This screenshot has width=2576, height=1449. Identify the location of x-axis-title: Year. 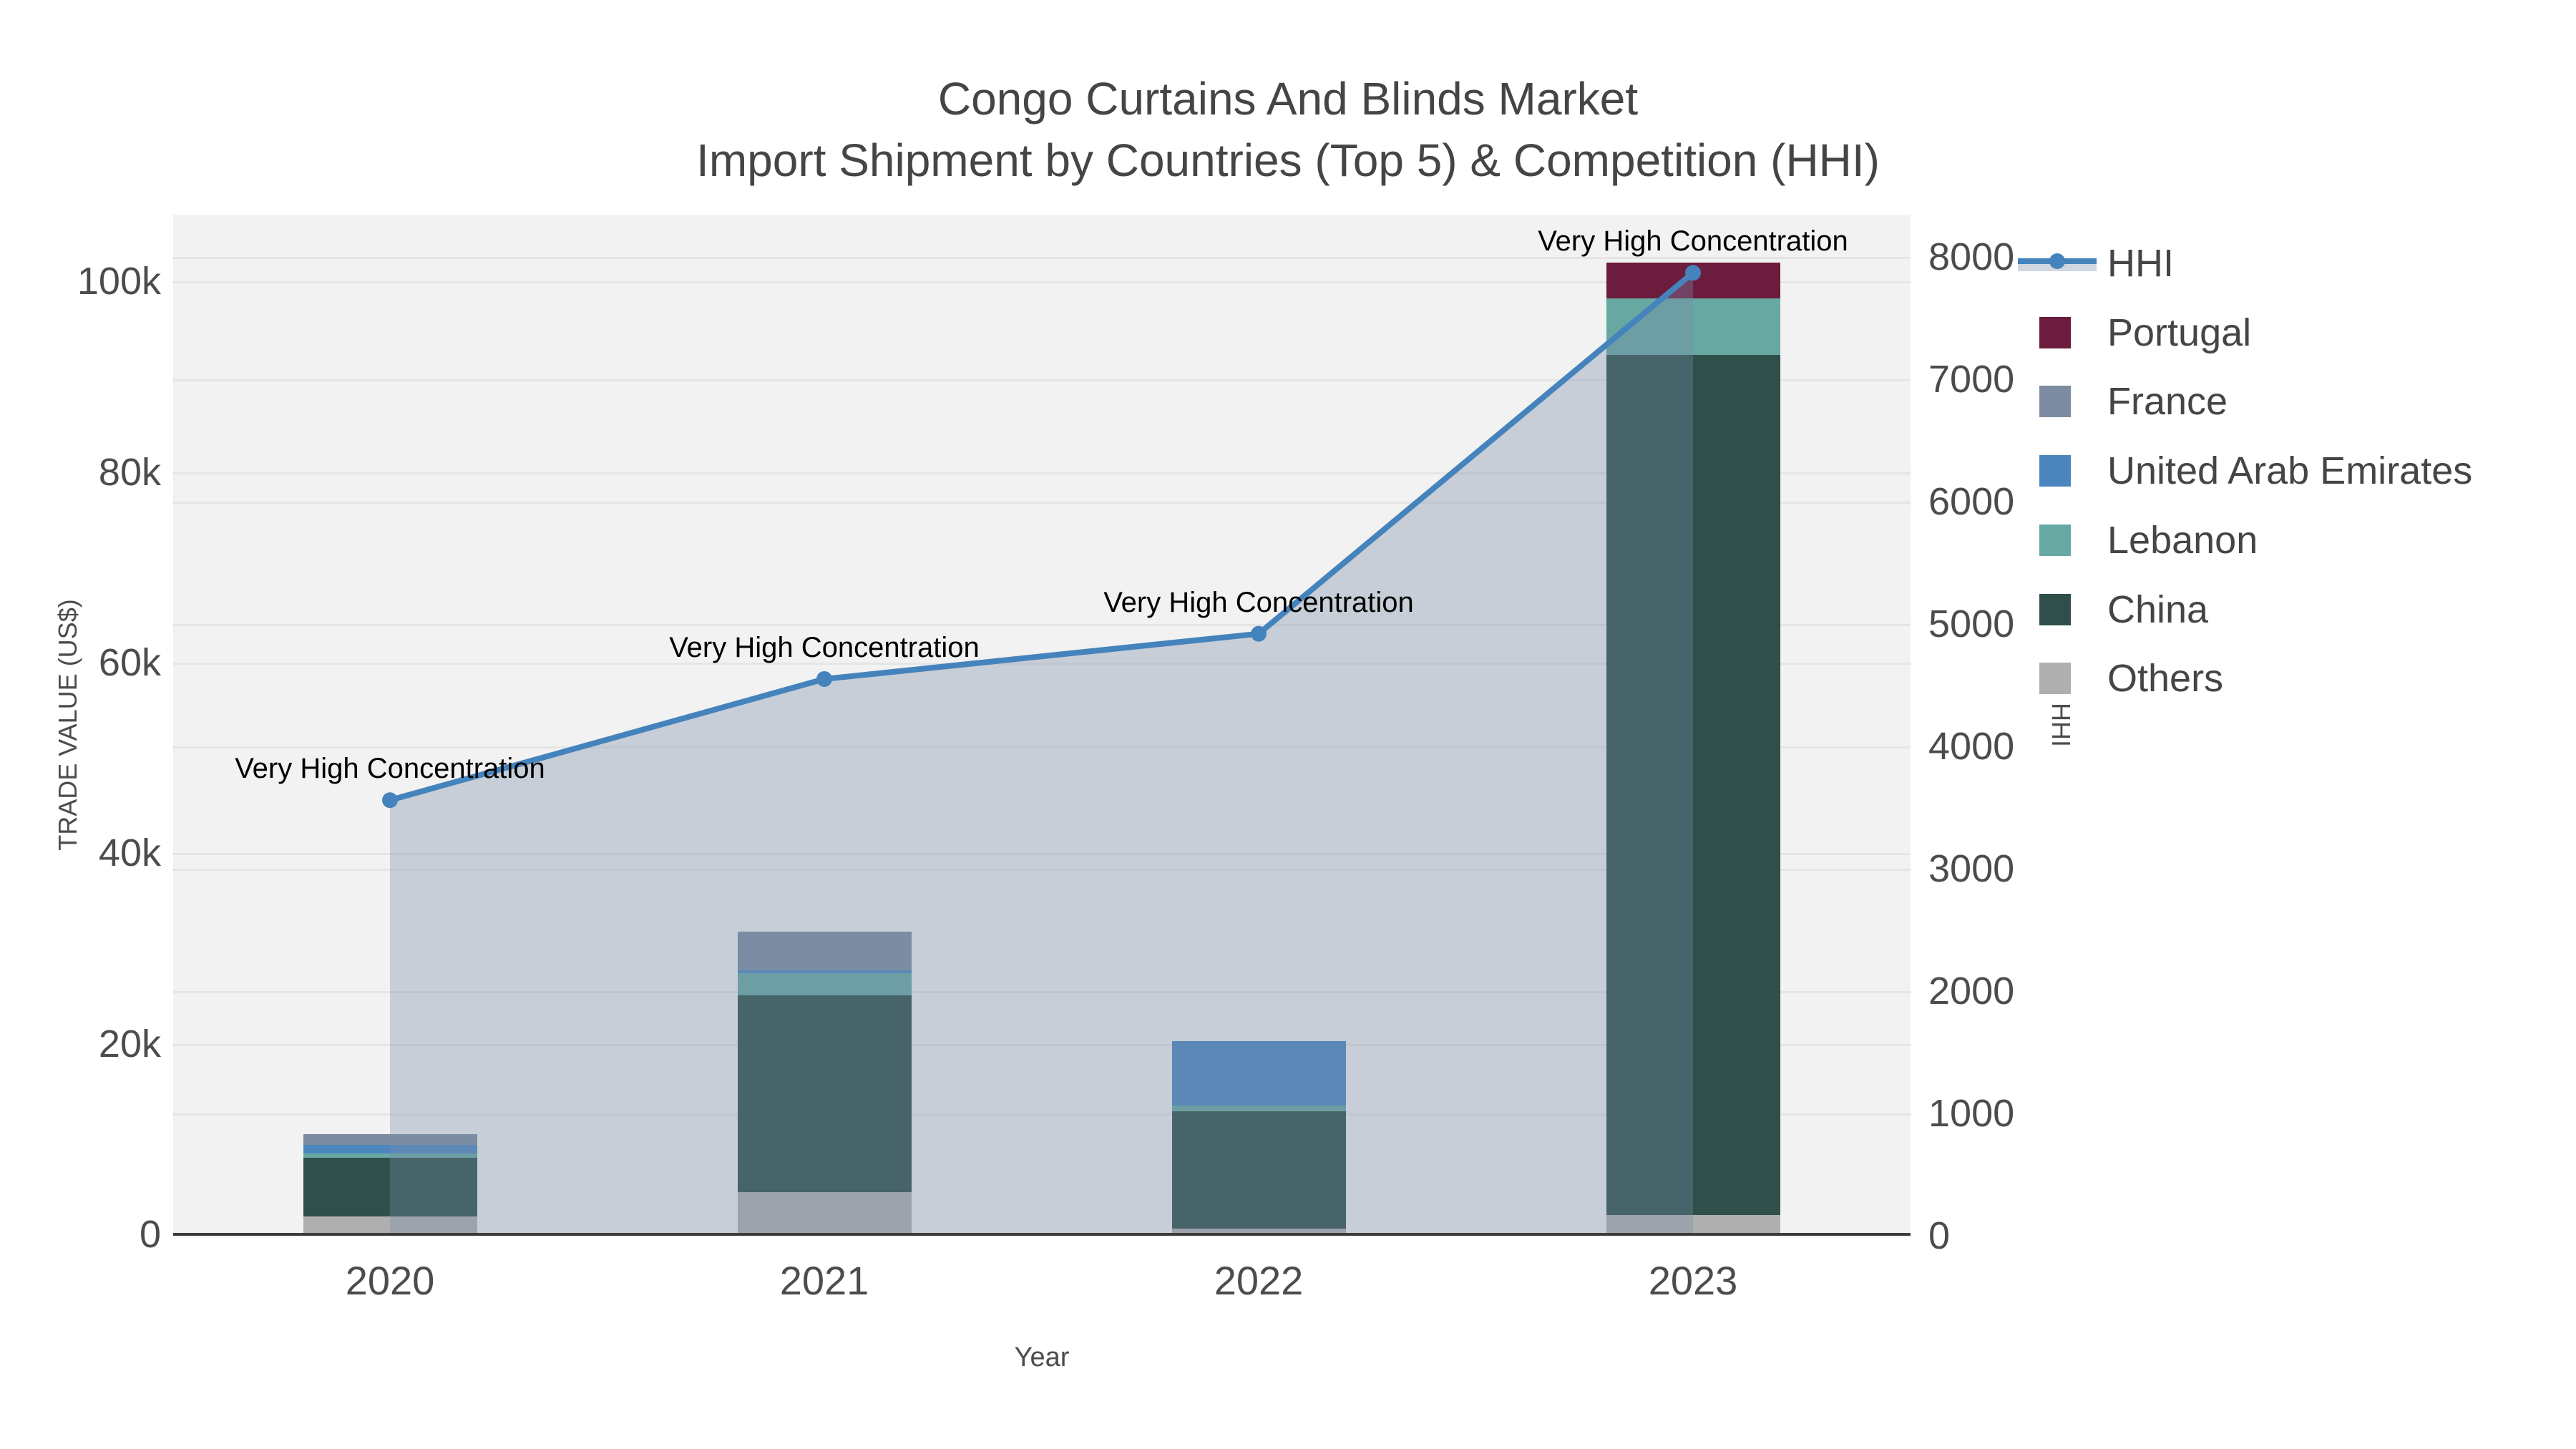
(1042, 1357).